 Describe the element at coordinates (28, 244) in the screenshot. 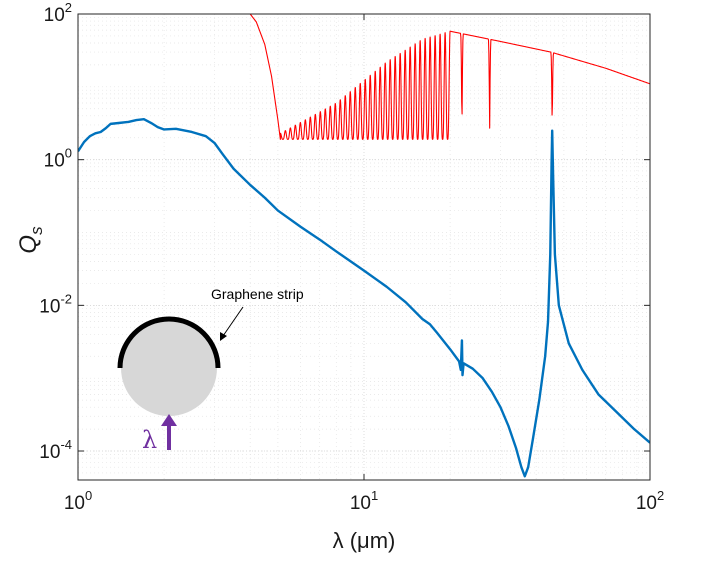

I see `y-axis-label-main: Q` at that location.